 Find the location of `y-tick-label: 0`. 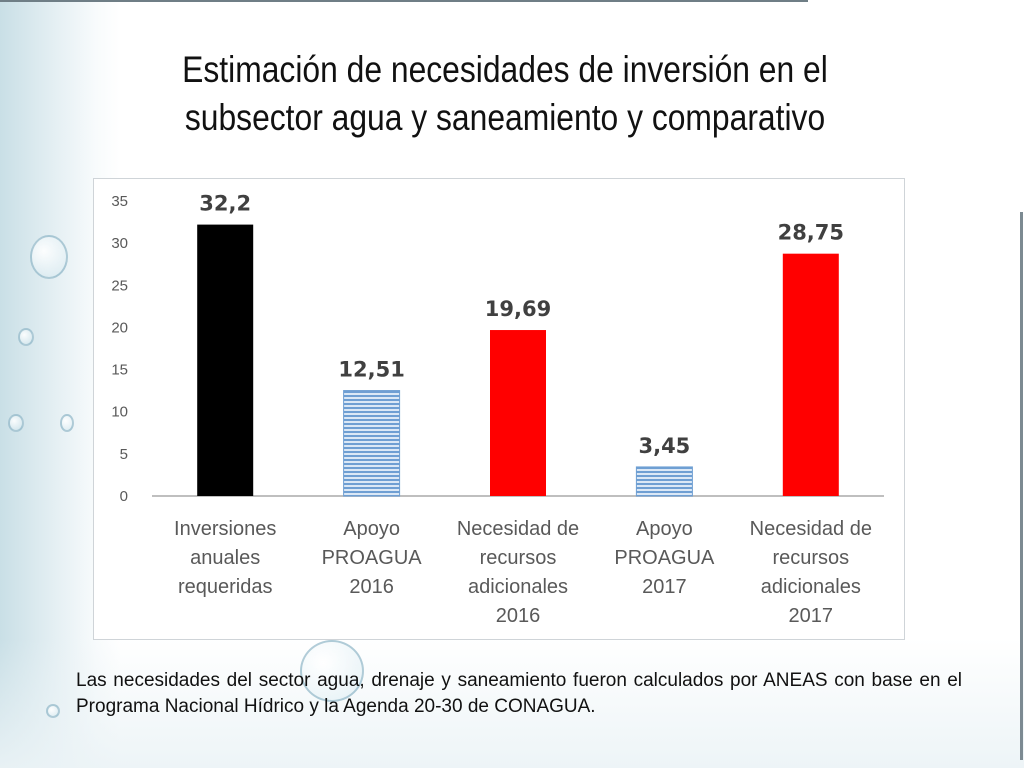

y-tick-label: 0 is located at coordinates (124, 496).